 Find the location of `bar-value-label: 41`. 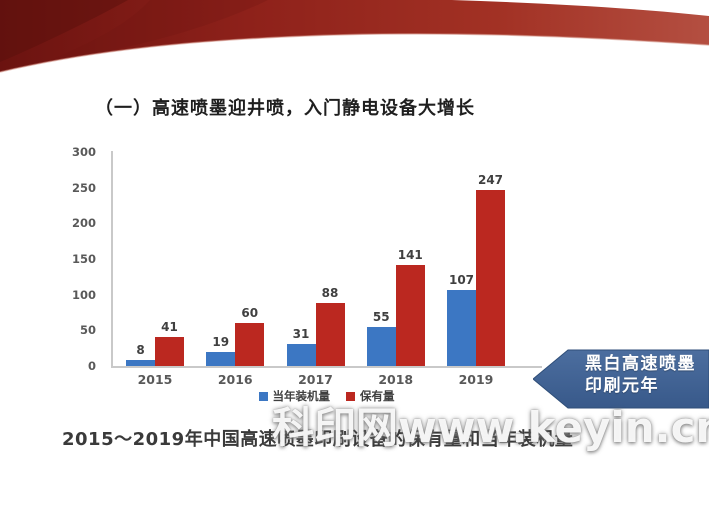

bar-value-label: 41 is located at coordinates (169, 327).